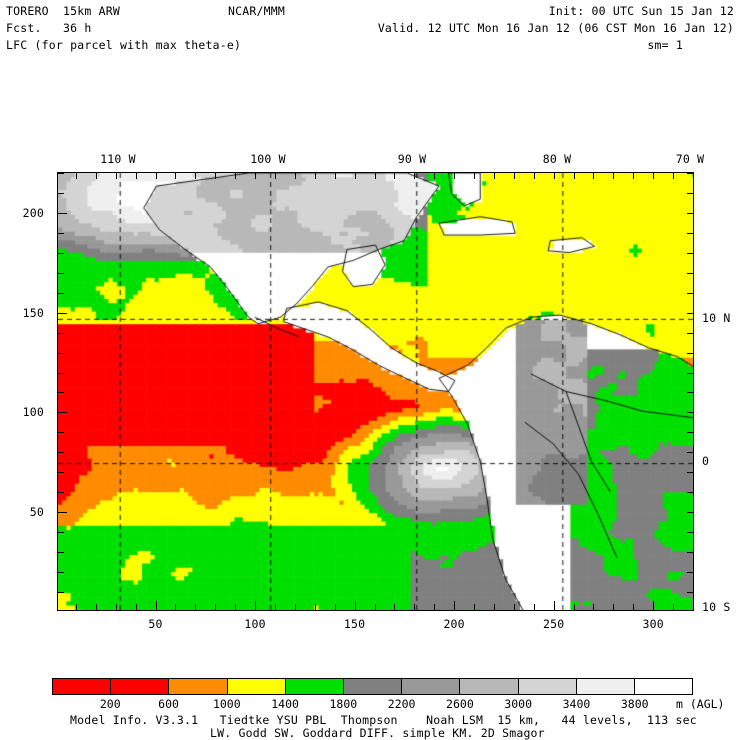 This screenshot has height=740, width=740. I want to click on yaxis-label-50: 50, so click(36, 512).